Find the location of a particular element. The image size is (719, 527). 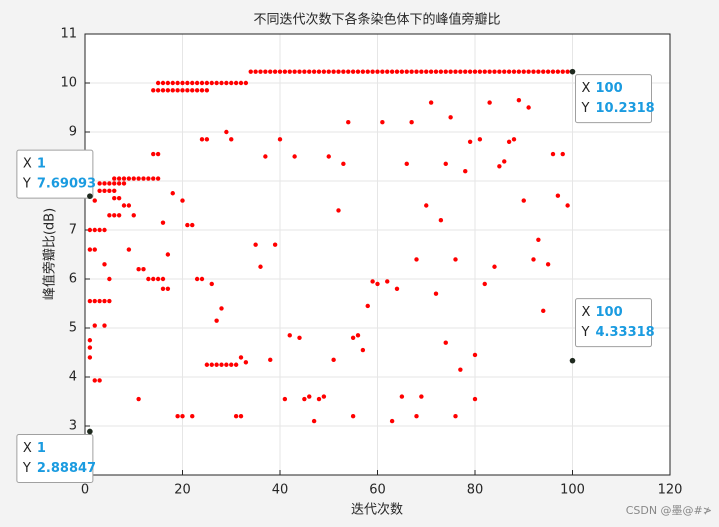

x-axis-label: 迭代次数 is located at coordinates (377, 510).